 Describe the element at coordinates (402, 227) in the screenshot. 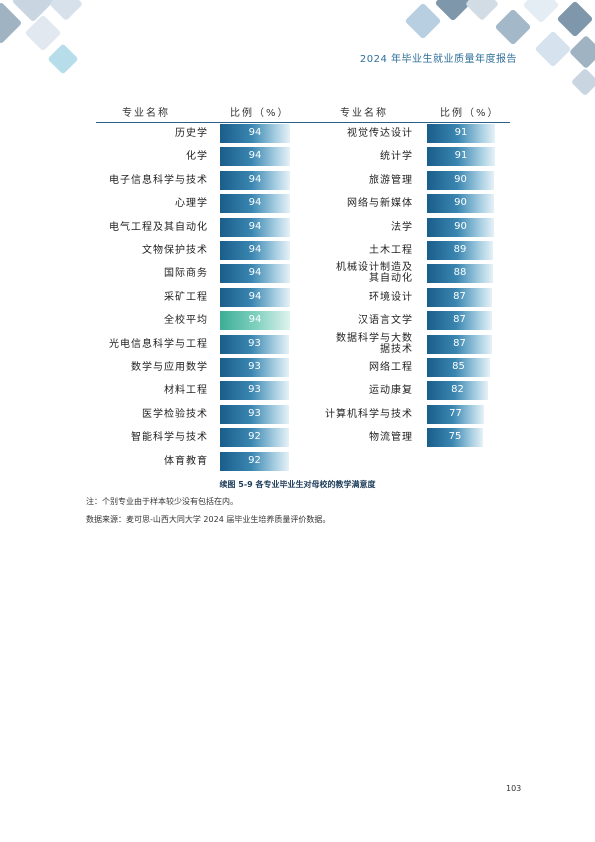

I see `major-name: 法学` at that location.